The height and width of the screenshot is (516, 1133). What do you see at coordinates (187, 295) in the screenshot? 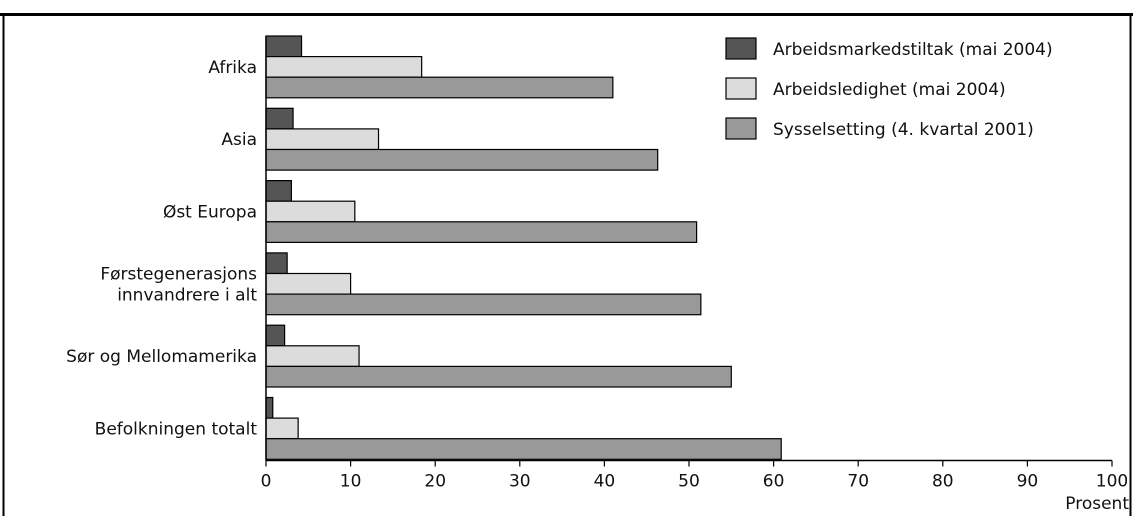
I see `category-label: innvandrere i alt` at bounding box center [187, 295].